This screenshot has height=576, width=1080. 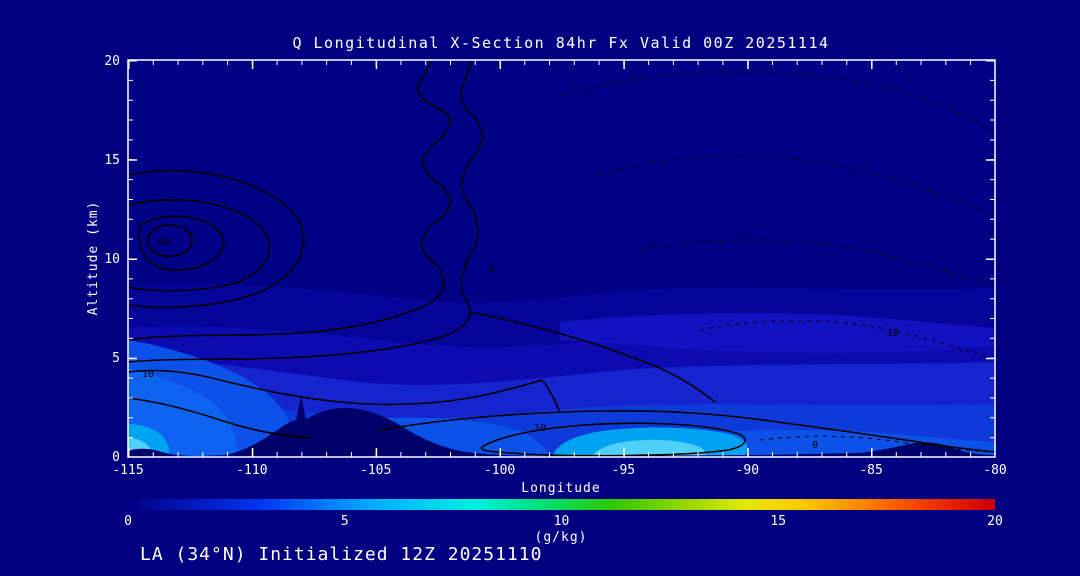 I want to click on contour-mid-descend, so click(x=592, y=357).